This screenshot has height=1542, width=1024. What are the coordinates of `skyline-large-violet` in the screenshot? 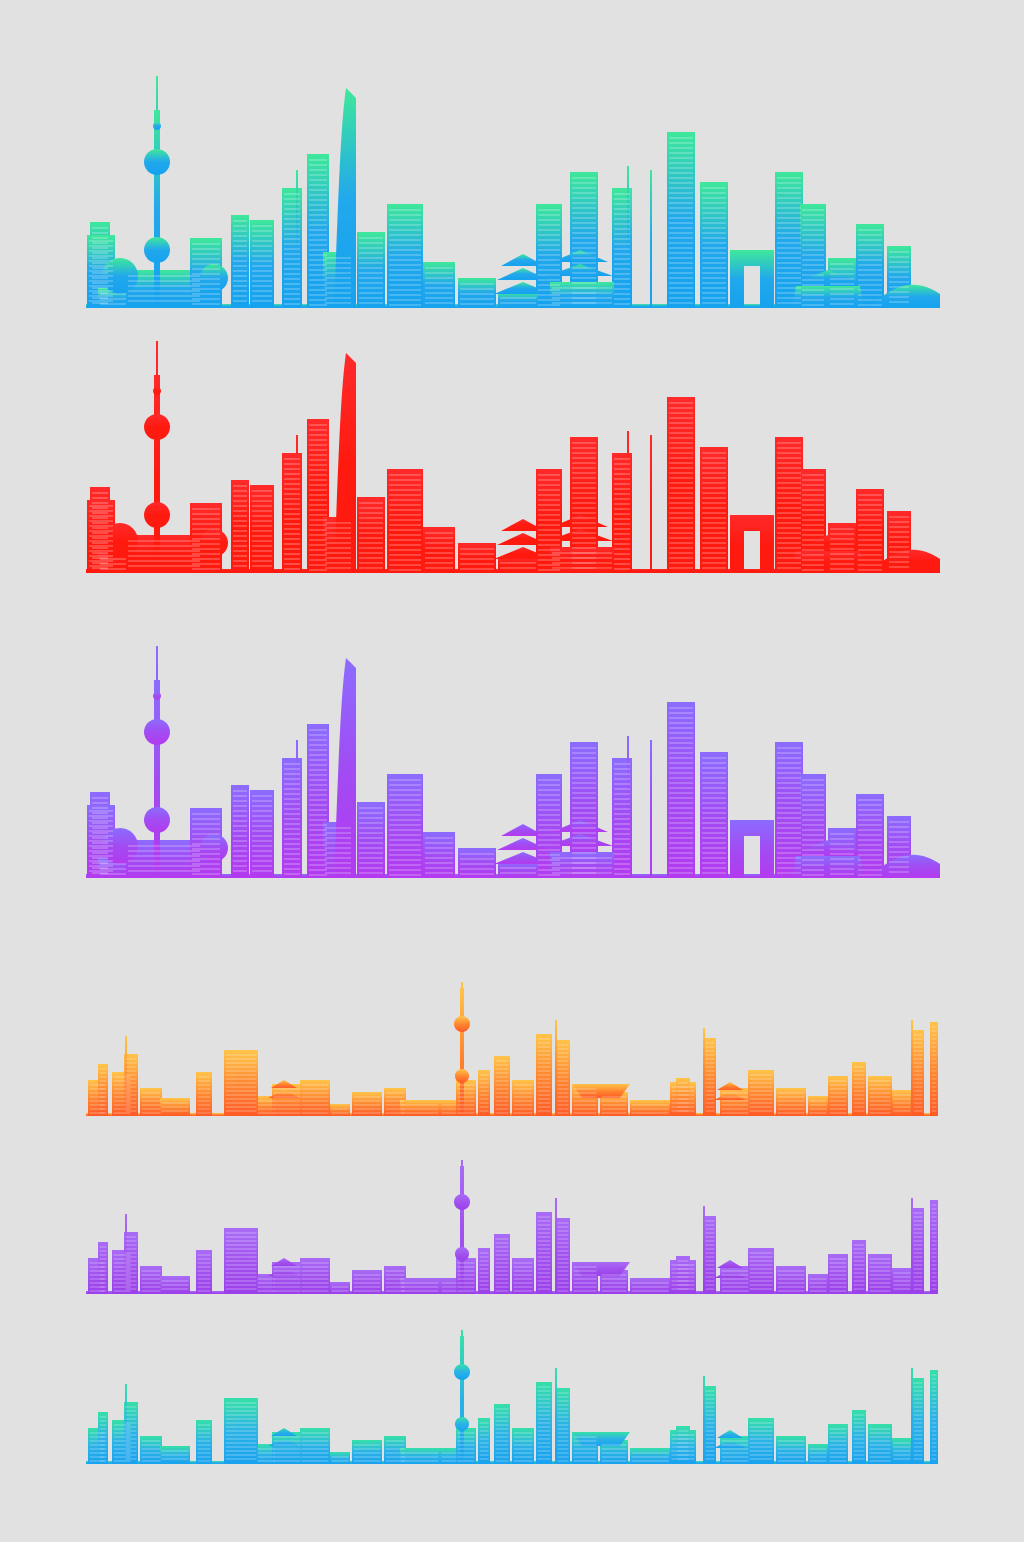 It's located at (513, 762).